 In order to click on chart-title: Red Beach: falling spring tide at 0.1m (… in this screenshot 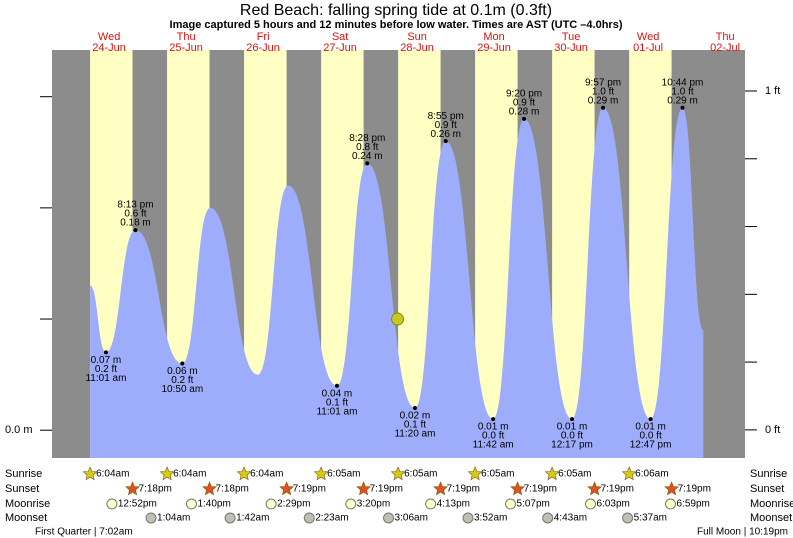, I will do `click(396, 10)`.